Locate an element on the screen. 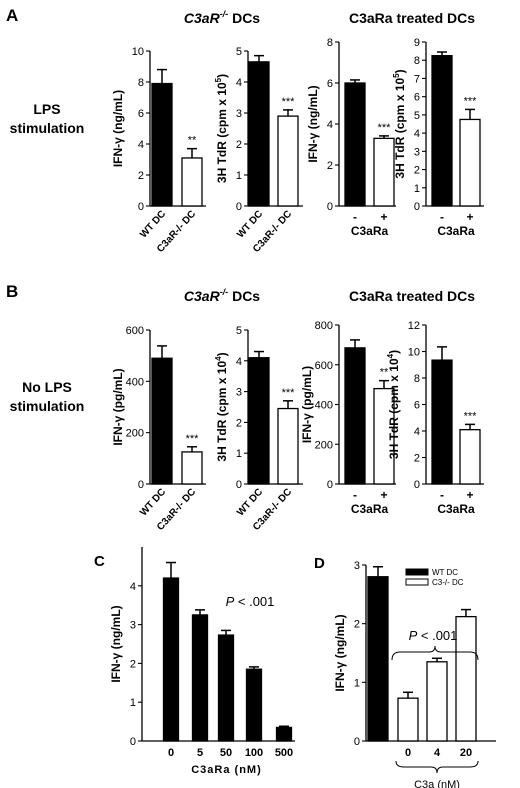 The height and width of the screenshot is (788, 520). lps-label-line1: LPS is located at coordinates (46, 109).